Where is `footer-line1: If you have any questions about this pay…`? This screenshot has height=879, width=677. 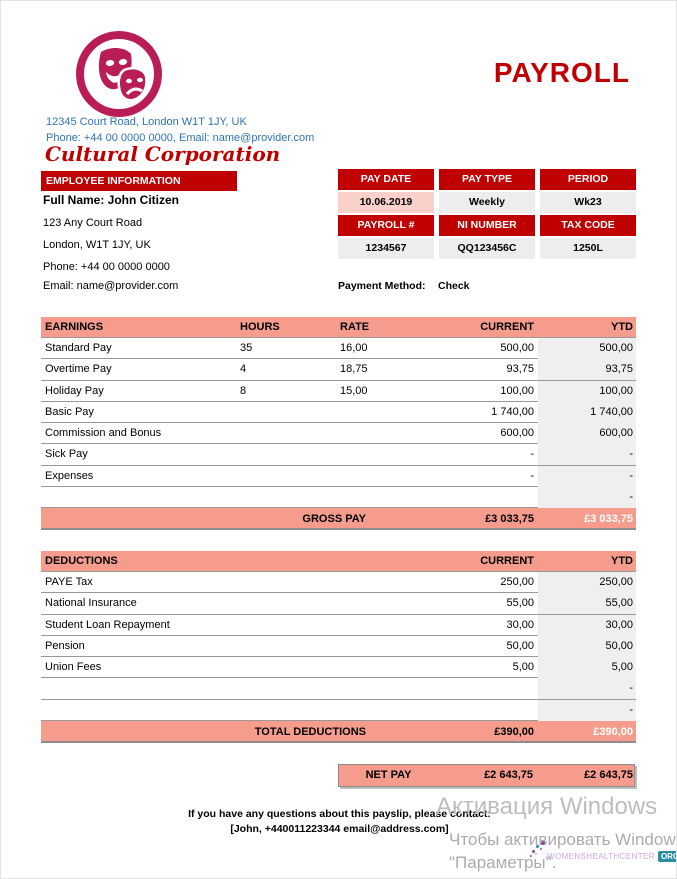
footer-line1: If you have any questions about this pay… is located at coordinates (339, 814).